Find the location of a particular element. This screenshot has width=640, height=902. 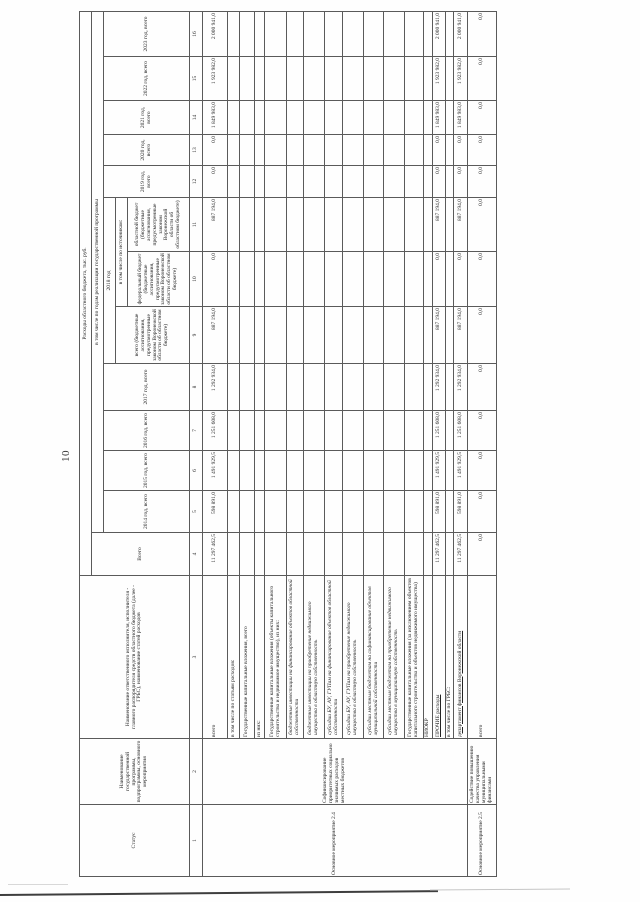

value-cell: 1 491 929,5 is located at coordinates (439, 470).